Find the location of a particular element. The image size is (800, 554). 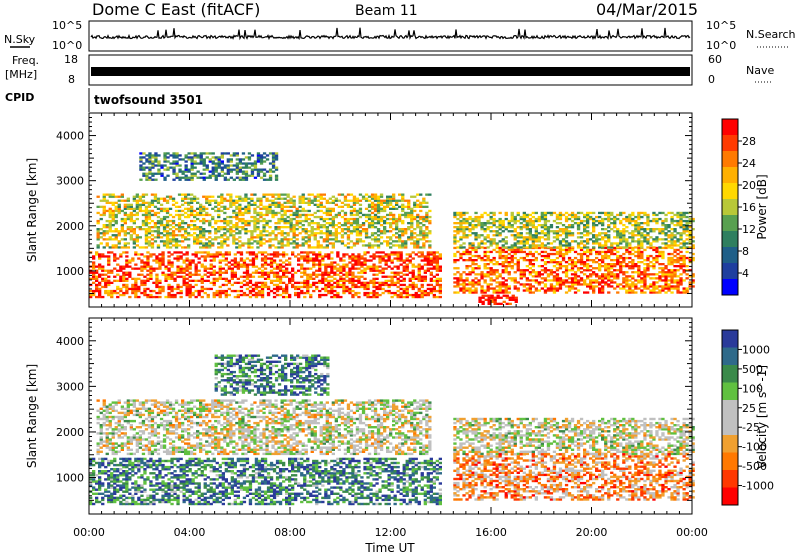

nsearch-tick-top: 10^5 is located at coordinates (721, 25).